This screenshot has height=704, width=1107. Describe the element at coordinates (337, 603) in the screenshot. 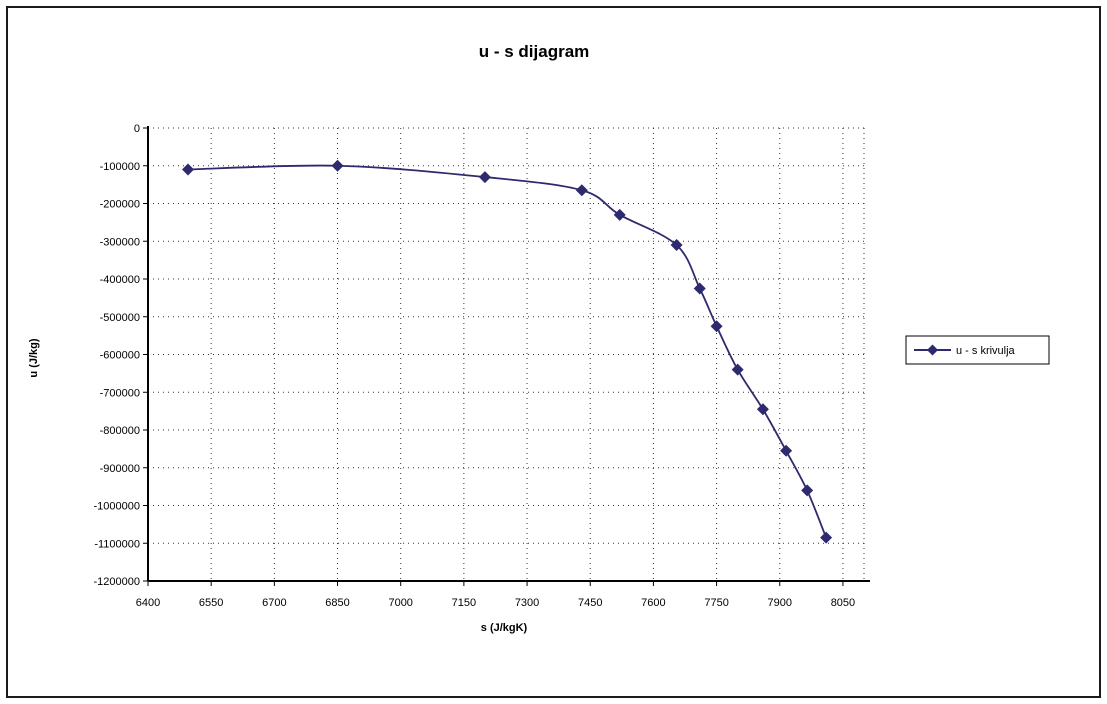

I see `x-tick-label: 6850` at that location.